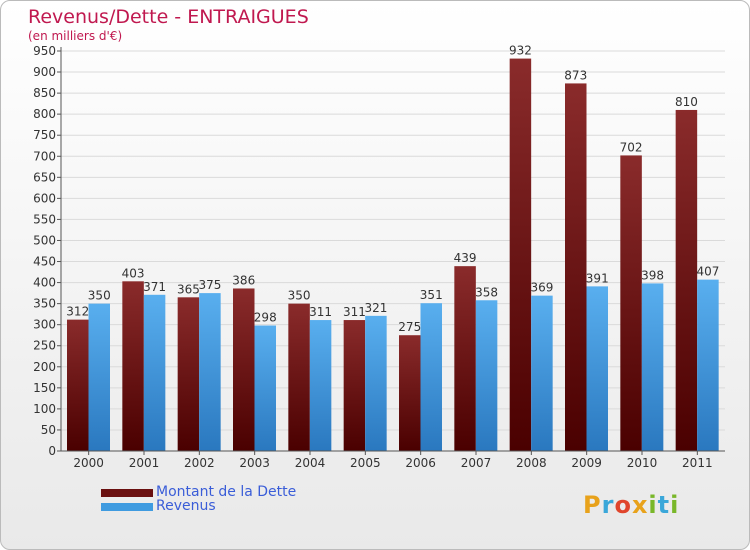 This screenshot has width=750, height=550. I want to click on y-tick-label: 650, so click(44, 177).